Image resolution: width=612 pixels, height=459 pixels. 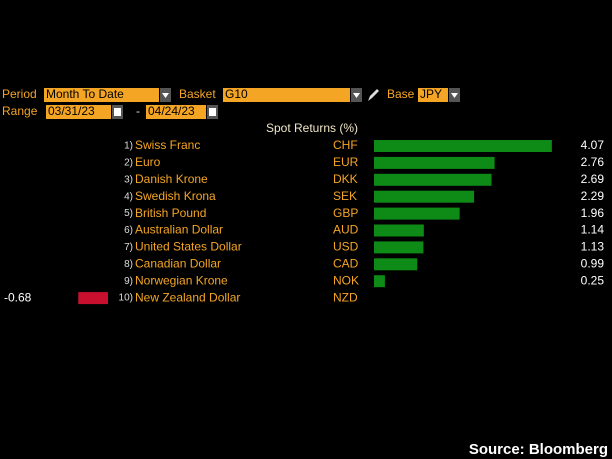 I want to click on currency-name: Swedish Krona, so click(x=175, y=196).